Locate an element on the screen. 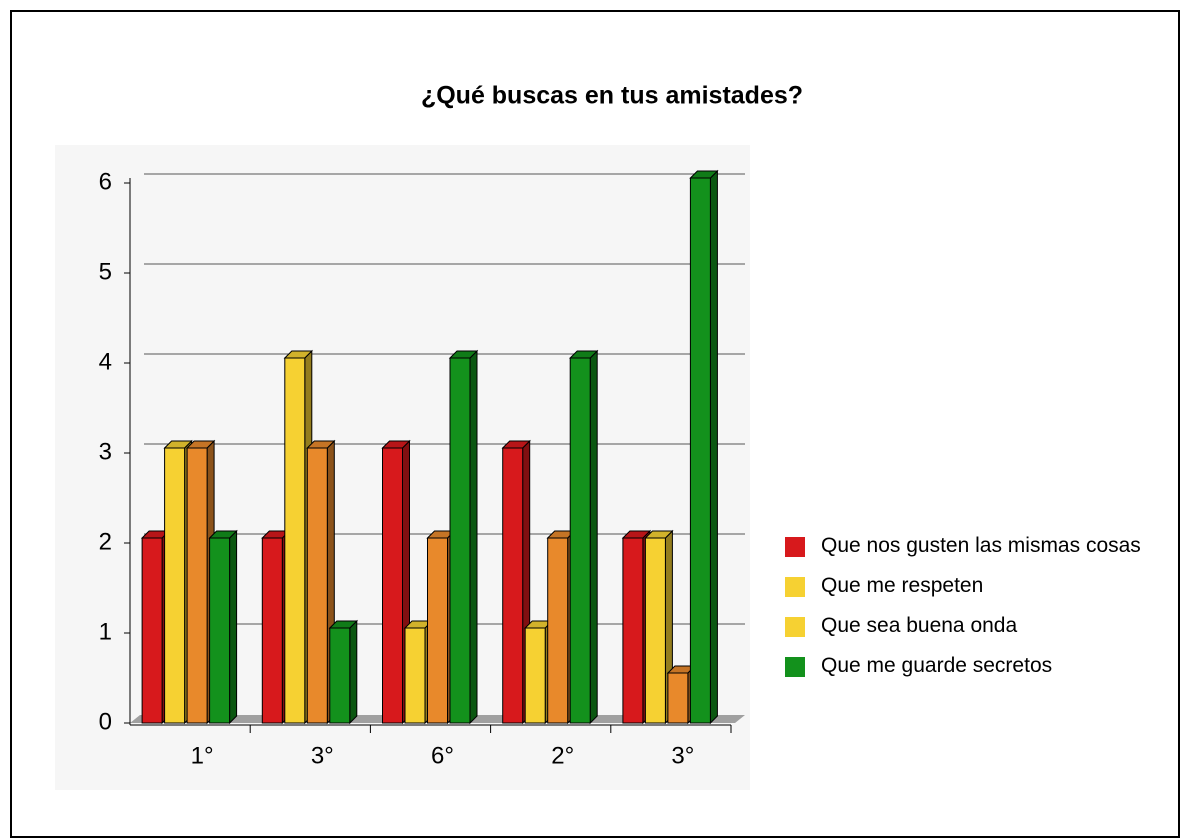  legend-item: Que nos gusten las mismas cosas is located at coordinates (975, 546).